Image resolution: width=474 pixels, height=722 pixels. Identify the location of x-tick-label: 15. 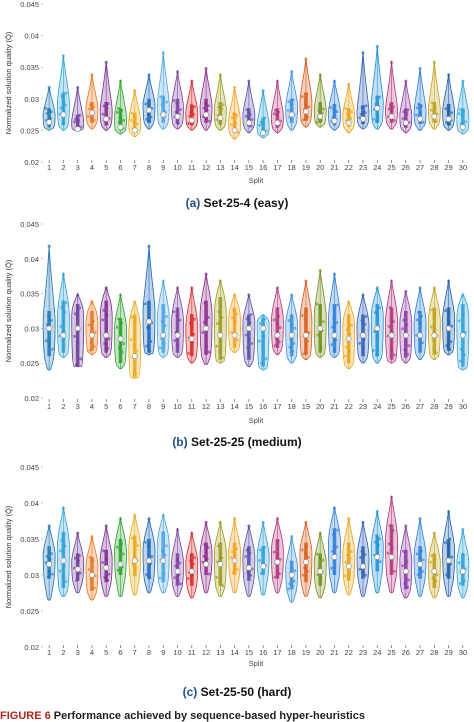
(249, 652).